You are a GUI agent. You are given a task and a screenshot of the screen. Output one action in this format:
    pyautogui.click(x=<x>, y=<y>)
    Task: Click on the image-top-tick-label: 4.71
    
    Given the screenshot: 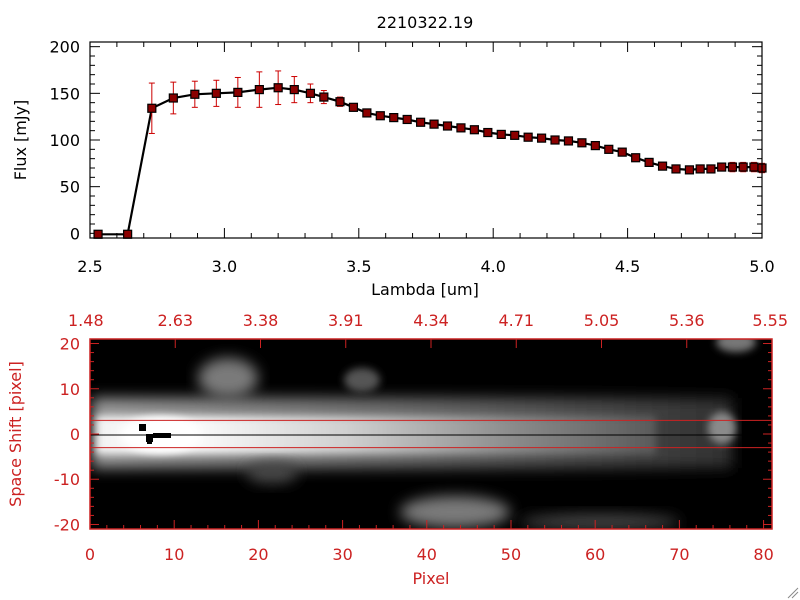 What is the action you would take?
    pyautogui.click(x=516, y=320)
    